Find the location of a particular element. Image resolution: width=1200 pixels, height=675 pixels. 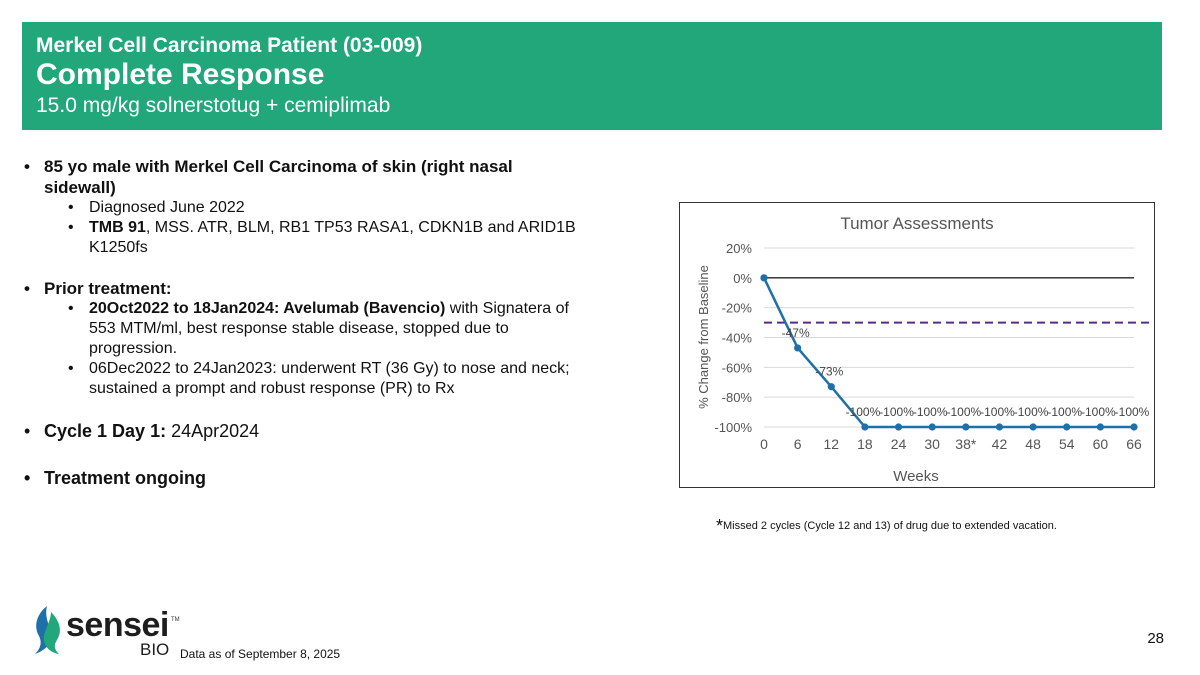

x-tick-label: 54 is located at coordinates (1067, 444).